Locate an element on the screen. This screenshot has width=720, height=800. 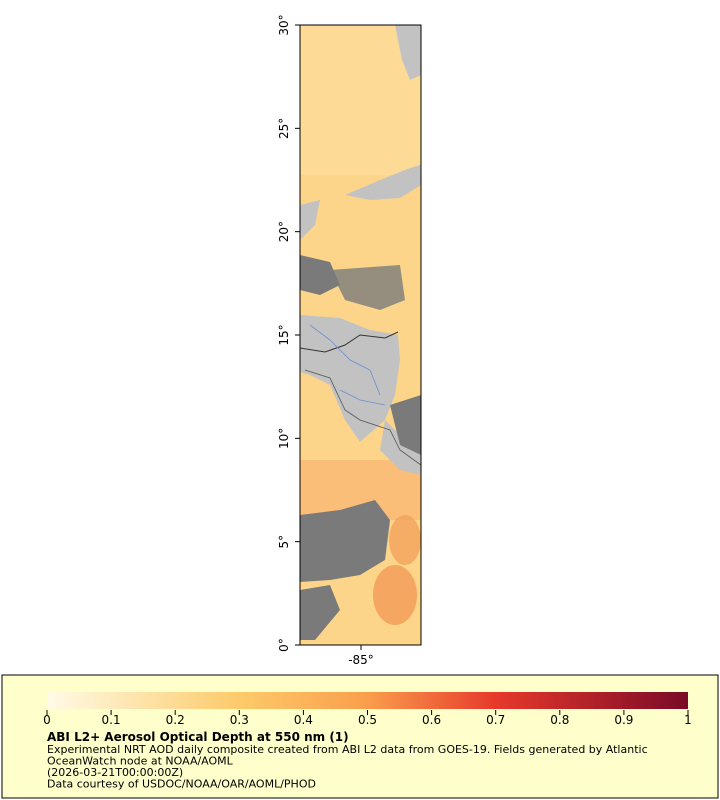
colorbar is located at coordinates (367, 700).